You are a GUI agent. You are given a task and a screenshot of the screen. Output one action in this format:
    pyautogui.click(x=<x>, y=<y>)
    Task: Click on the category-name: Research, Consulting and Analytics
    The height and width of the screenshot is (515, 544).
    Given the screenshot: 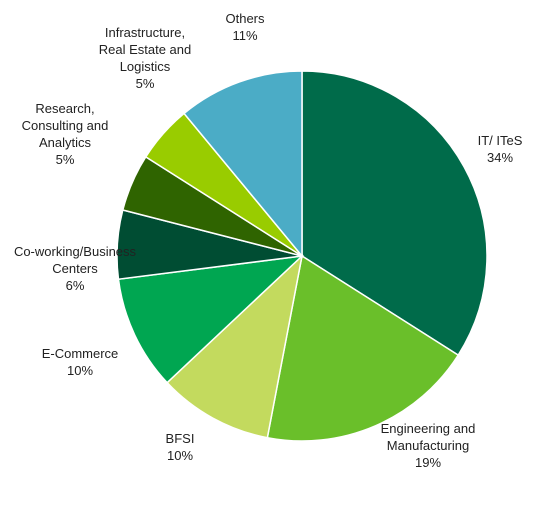 What is the action you would take?
    pyautogui.click(x=65, y=125)
    